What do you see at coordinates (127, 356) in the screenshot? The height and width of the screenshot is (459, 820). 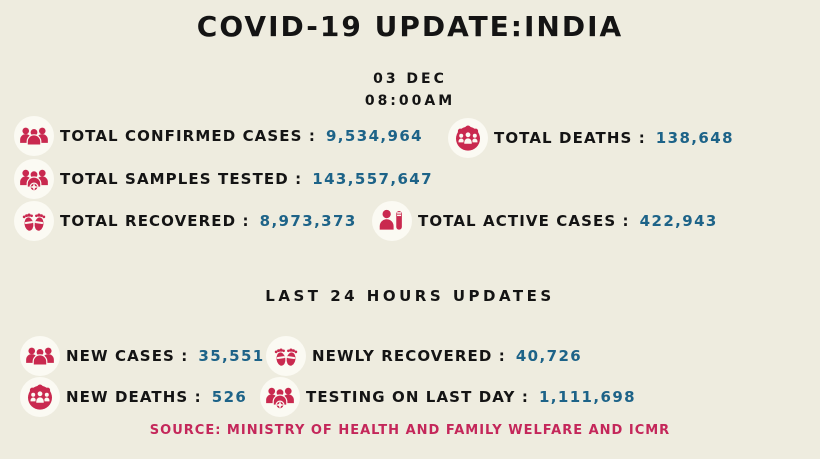 I see `stat-label: NEW CASES :` at bounding box center [127, 356].